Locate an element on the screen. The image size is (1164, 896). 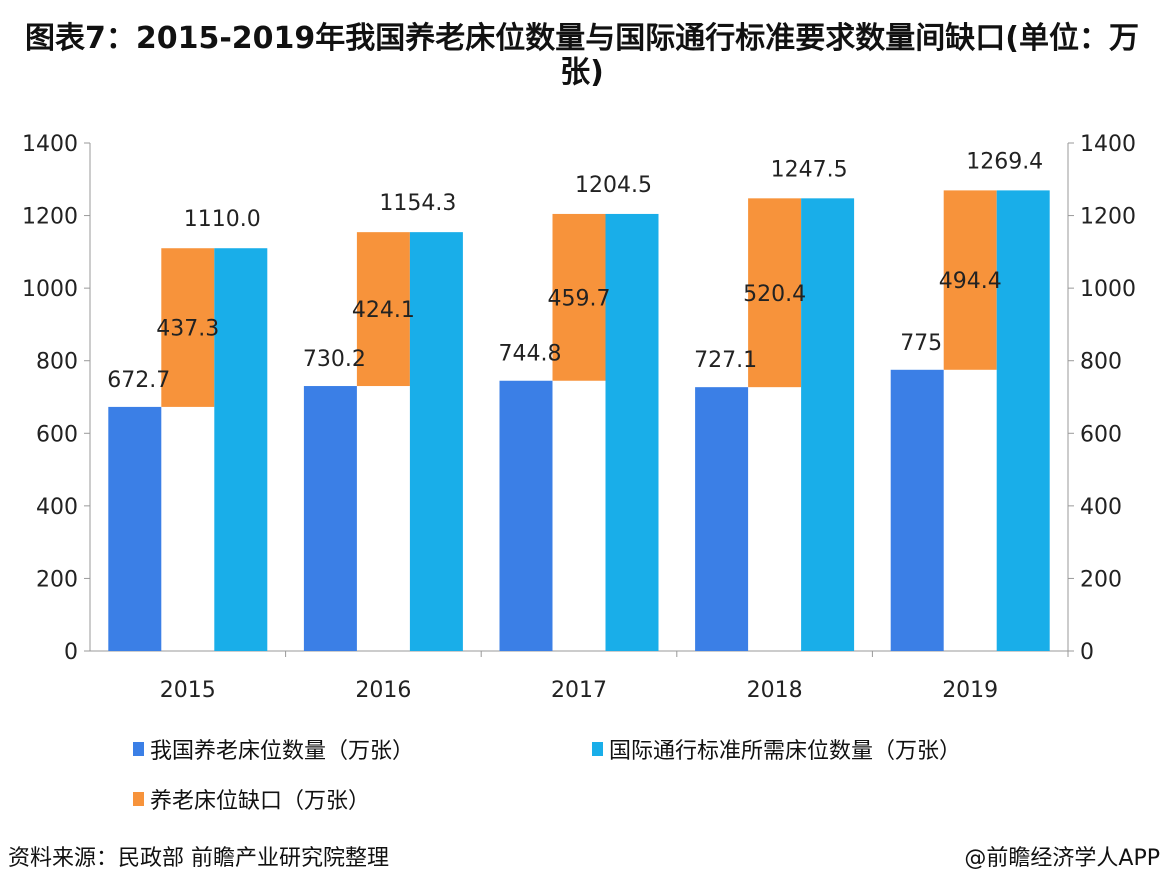
y-tick-label-left: 800 is located at coordinates (57, 362).